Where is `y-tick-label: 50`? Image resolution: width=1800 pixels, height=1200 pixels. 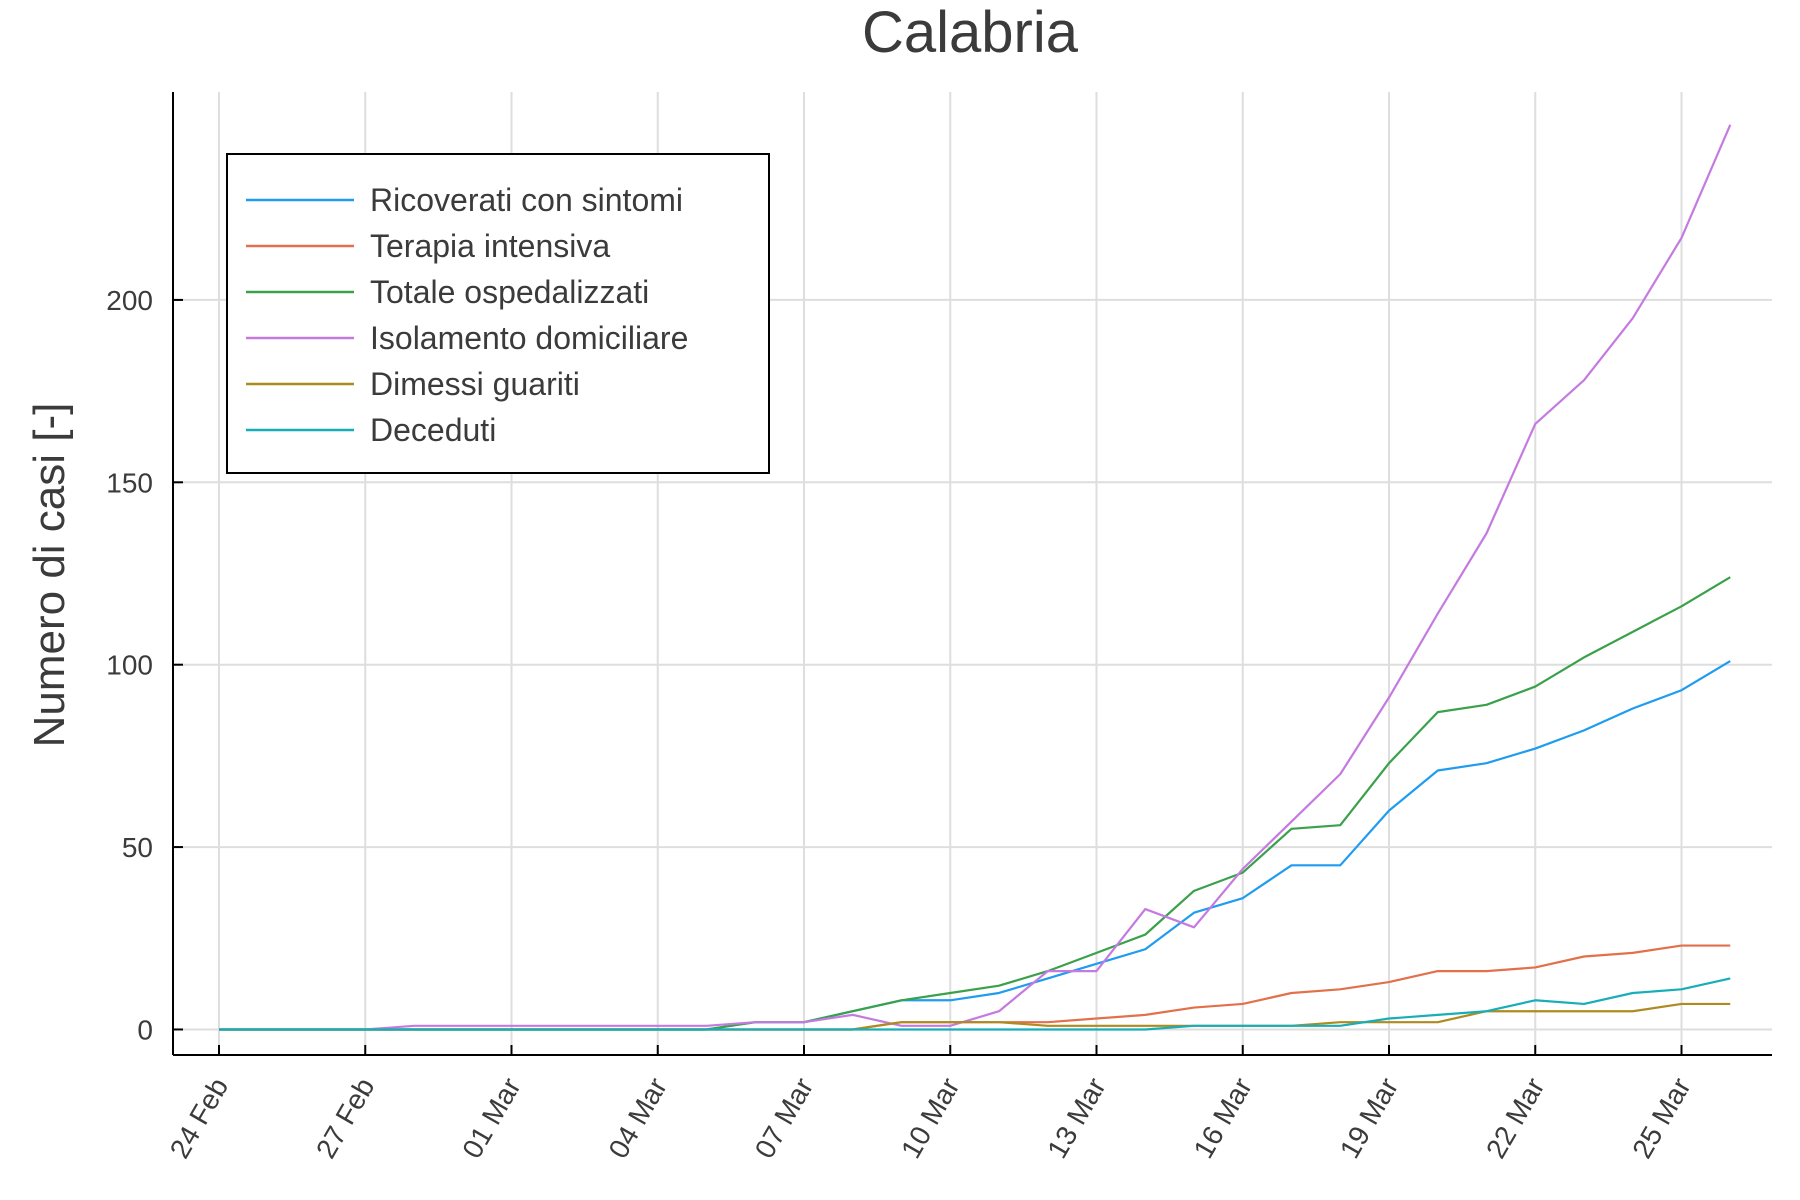 y-tick-label: 50 is located at coordinates (137, 847).